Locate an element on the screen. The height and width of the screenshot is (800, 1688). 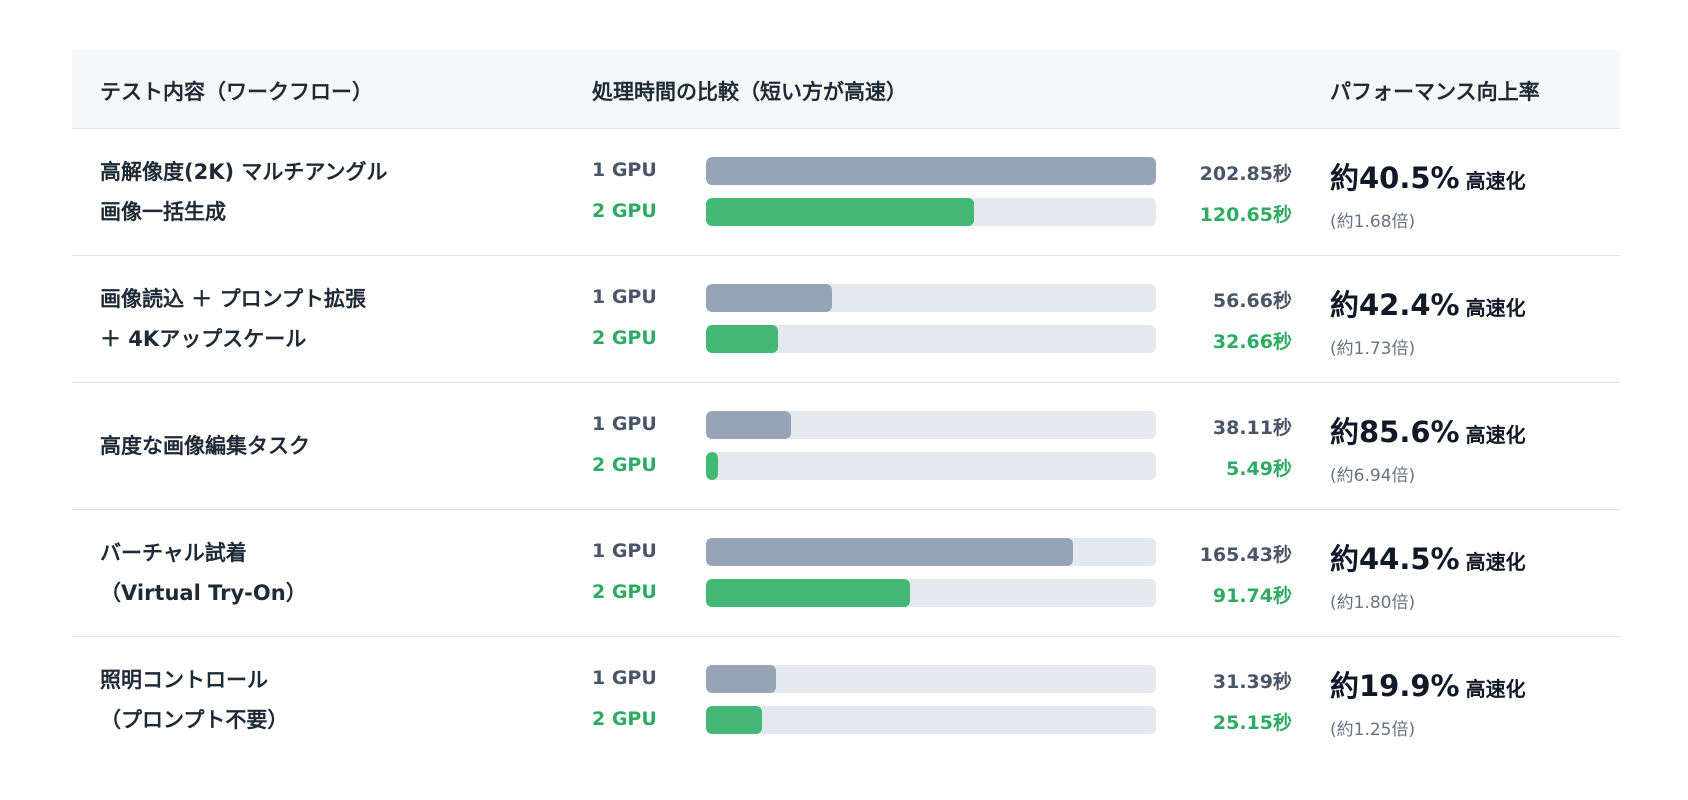
speedup-ratio: (約1.25倍) is located at coordinates (1373, 730).